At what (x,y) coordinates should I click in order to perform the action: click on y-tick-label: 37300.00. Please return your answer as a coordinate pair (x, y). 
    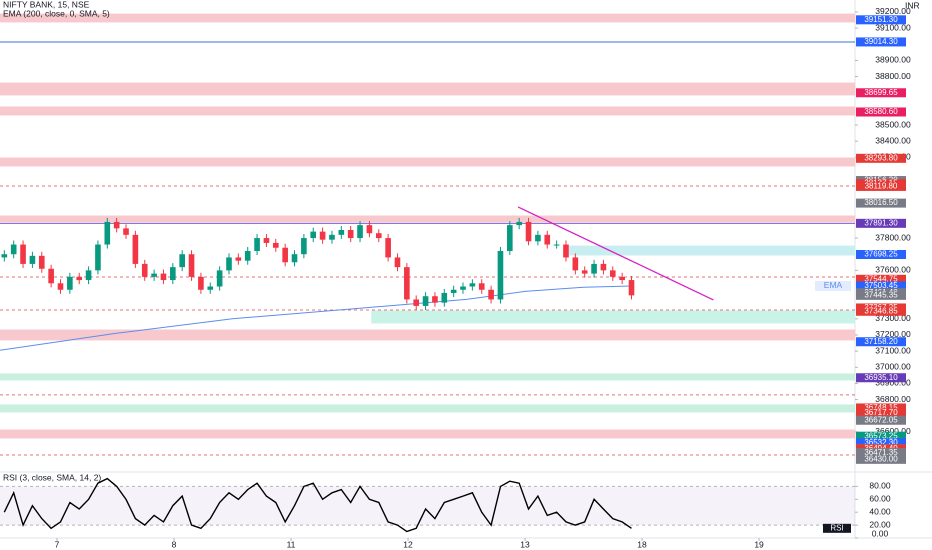
    Looking at the image, I should click on (893, 318).